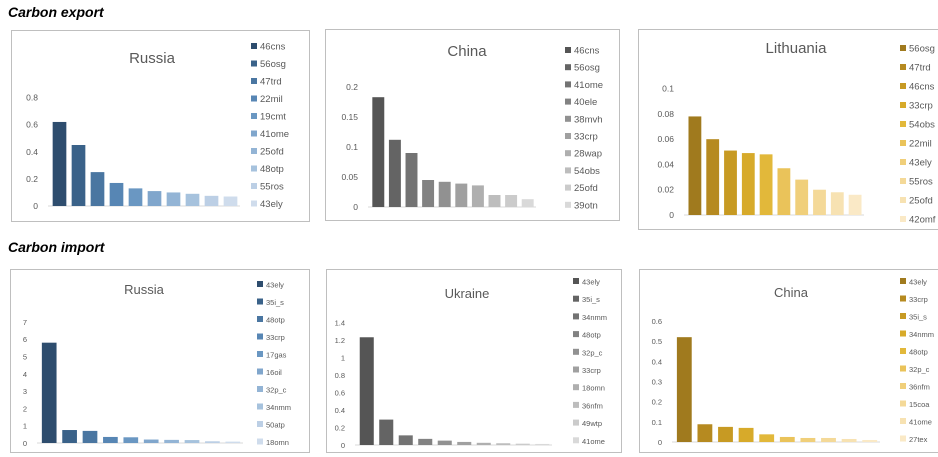 This screenshot has width=938, height=457. Describe the element at coordinates (855, 204) in the screenshot. I see `bar-42omf` at that location.